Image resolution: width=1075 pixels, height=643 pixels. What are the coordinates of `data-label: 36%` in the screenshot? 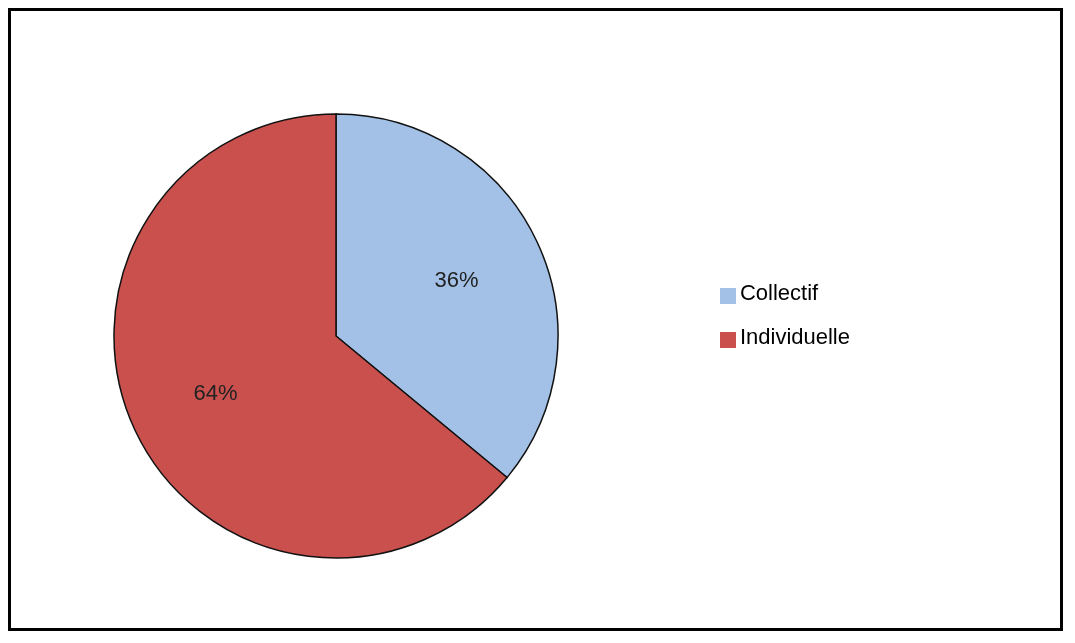 It's located at (456, 279).